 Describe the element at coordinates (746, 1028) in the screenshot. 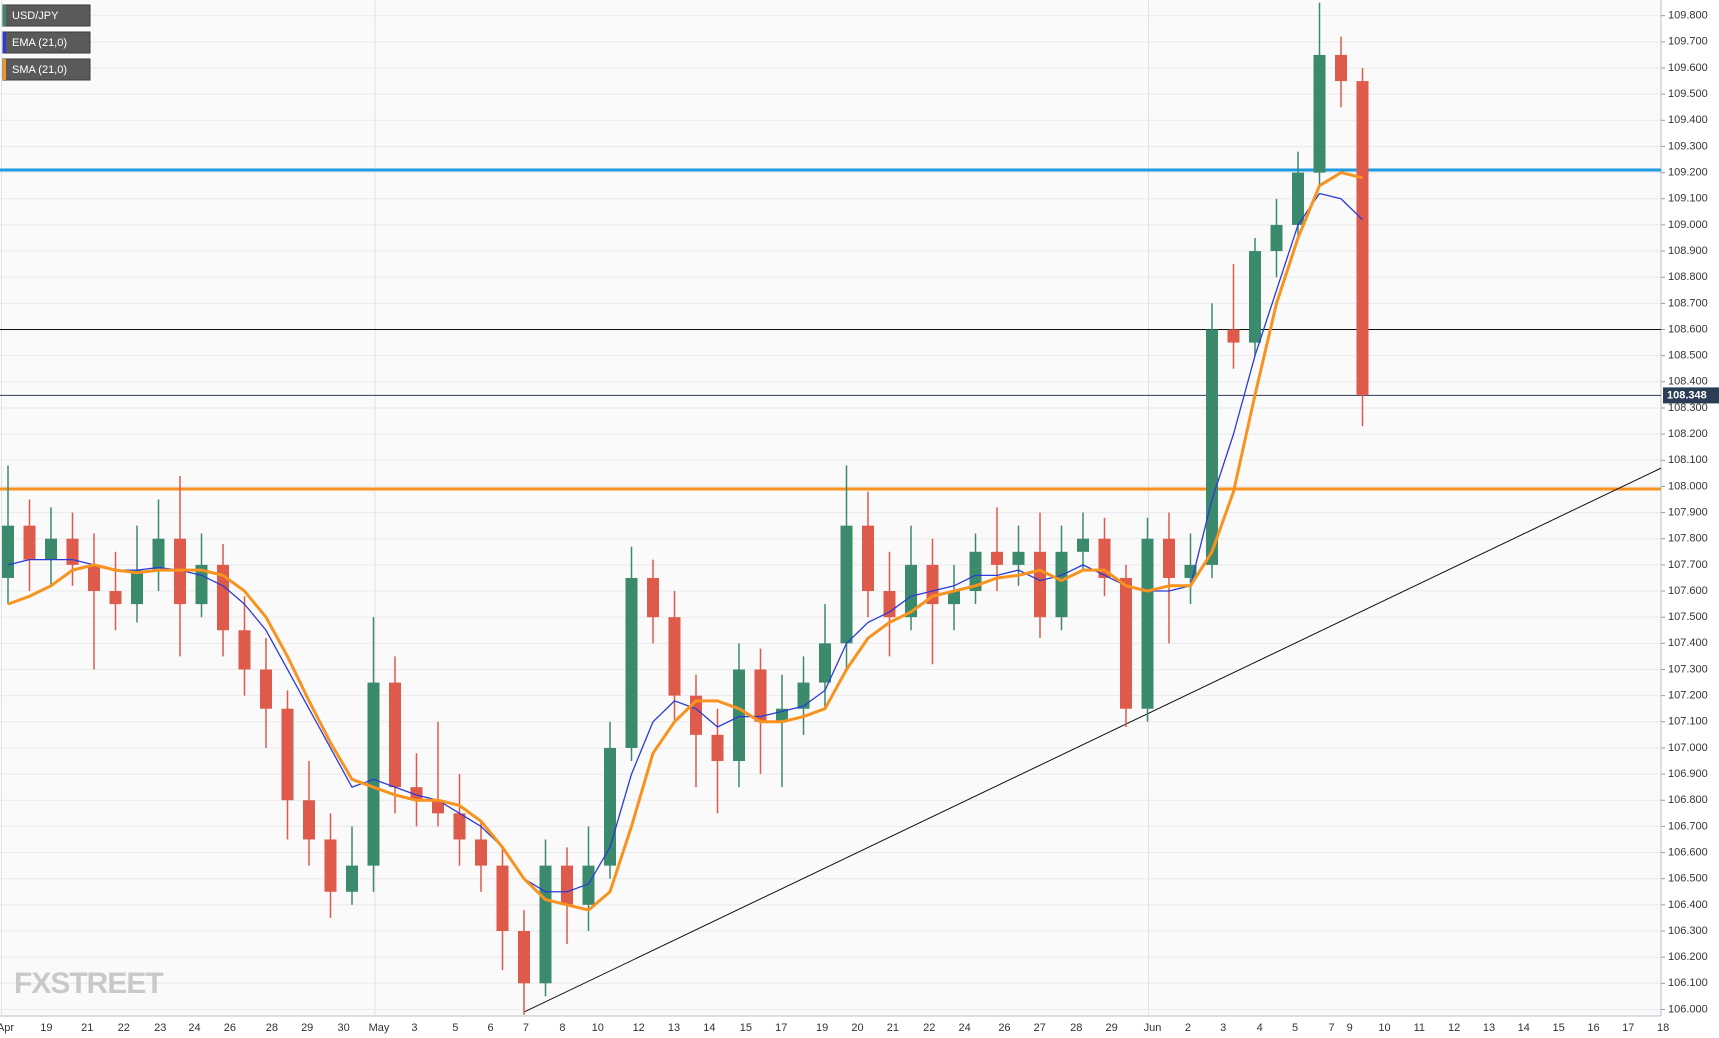

I see `x-tick-label: 15` at that location.